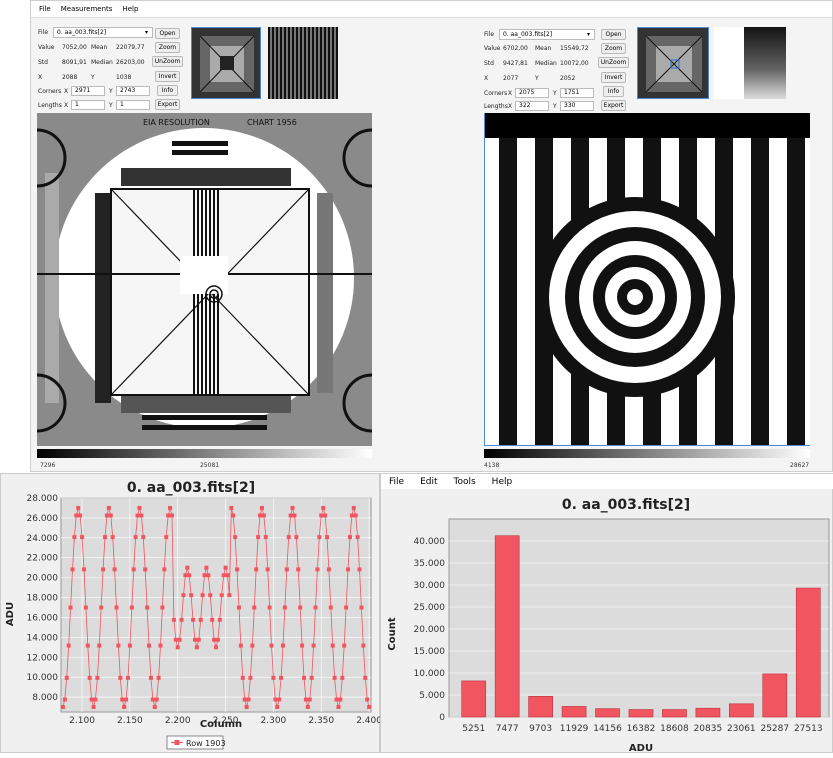 The height and width of the screenshot is (758, 833). I want to click on left-corners-y-input: 2743, so click(133, 91).